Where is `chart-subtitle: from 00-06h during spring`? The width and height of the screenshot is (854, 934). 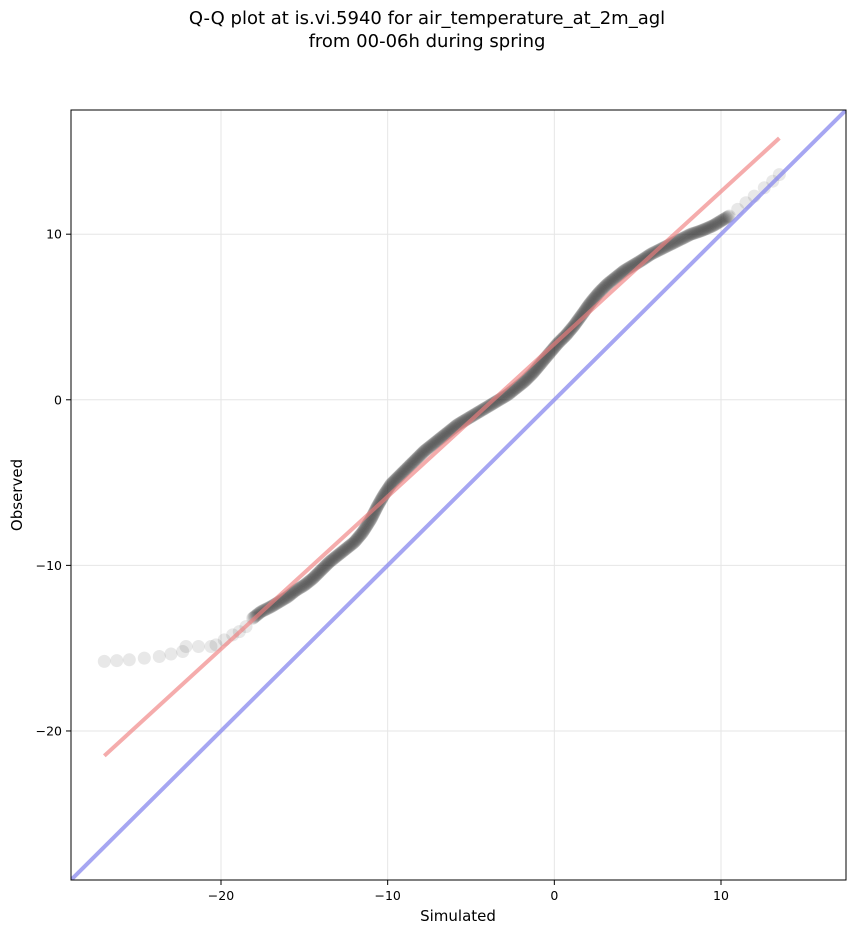
chart-subtitle: from 00-06h during spring is located at coordinates (427, 41).